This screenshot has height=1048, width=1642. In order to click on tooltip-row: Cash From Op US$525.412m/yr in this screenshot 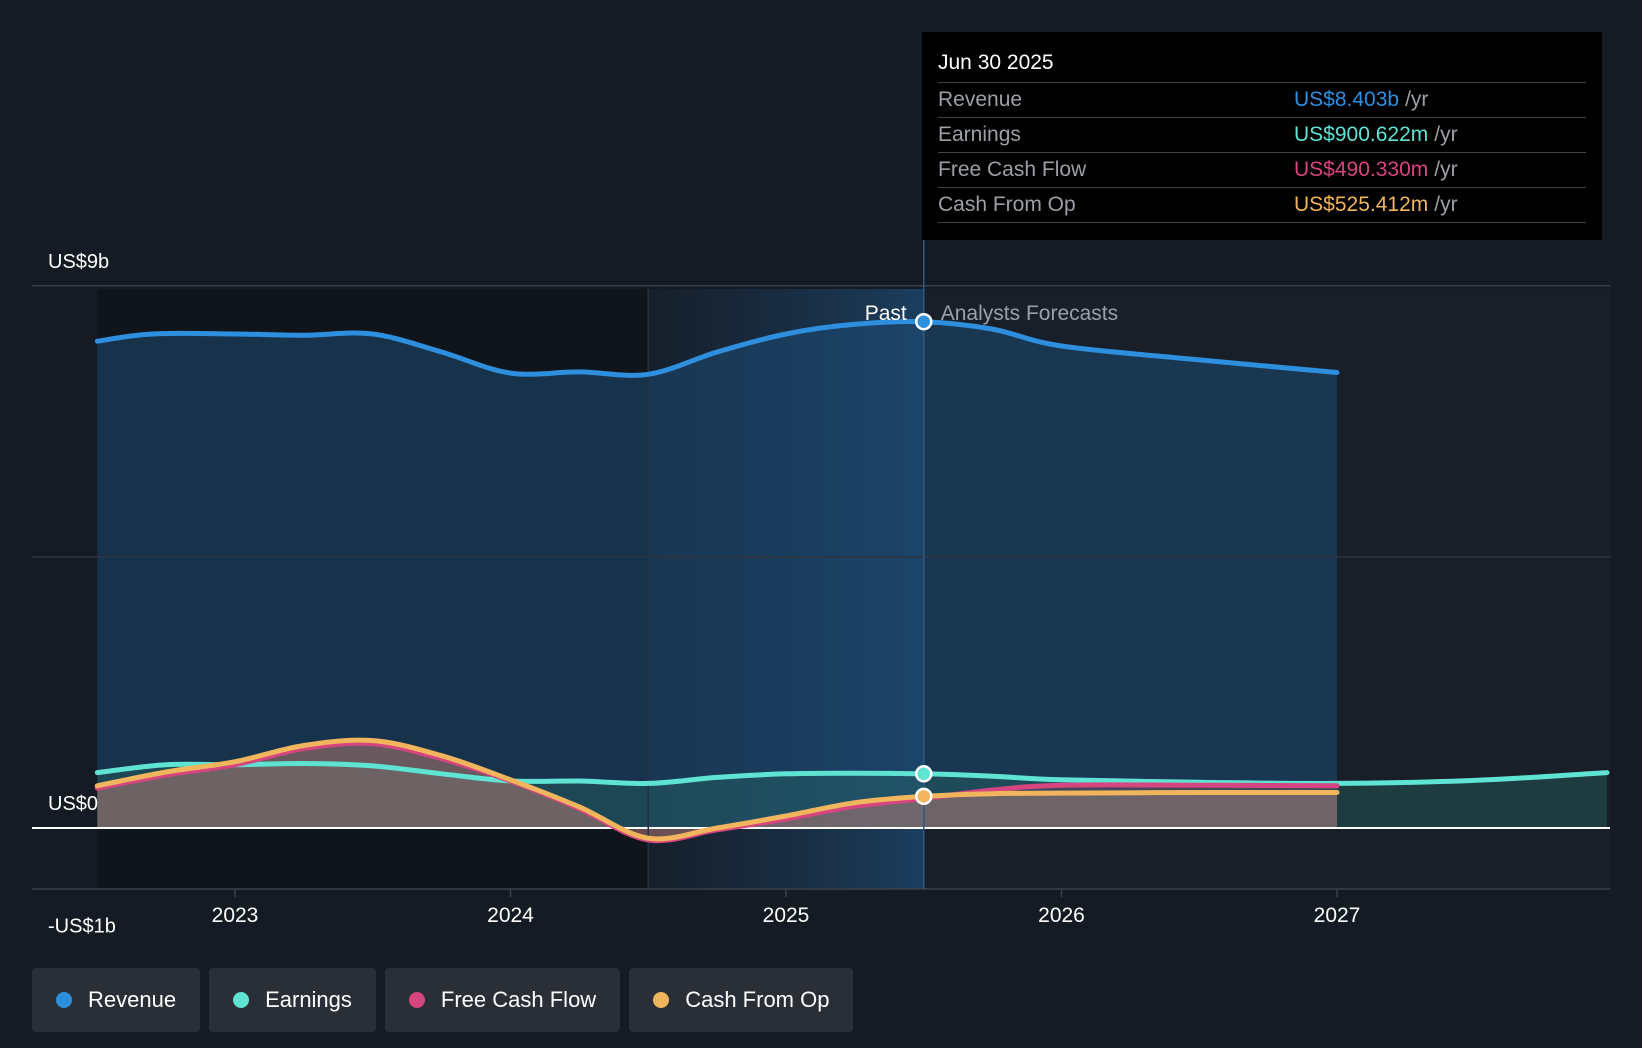, I will do `click(1262, 205)`.